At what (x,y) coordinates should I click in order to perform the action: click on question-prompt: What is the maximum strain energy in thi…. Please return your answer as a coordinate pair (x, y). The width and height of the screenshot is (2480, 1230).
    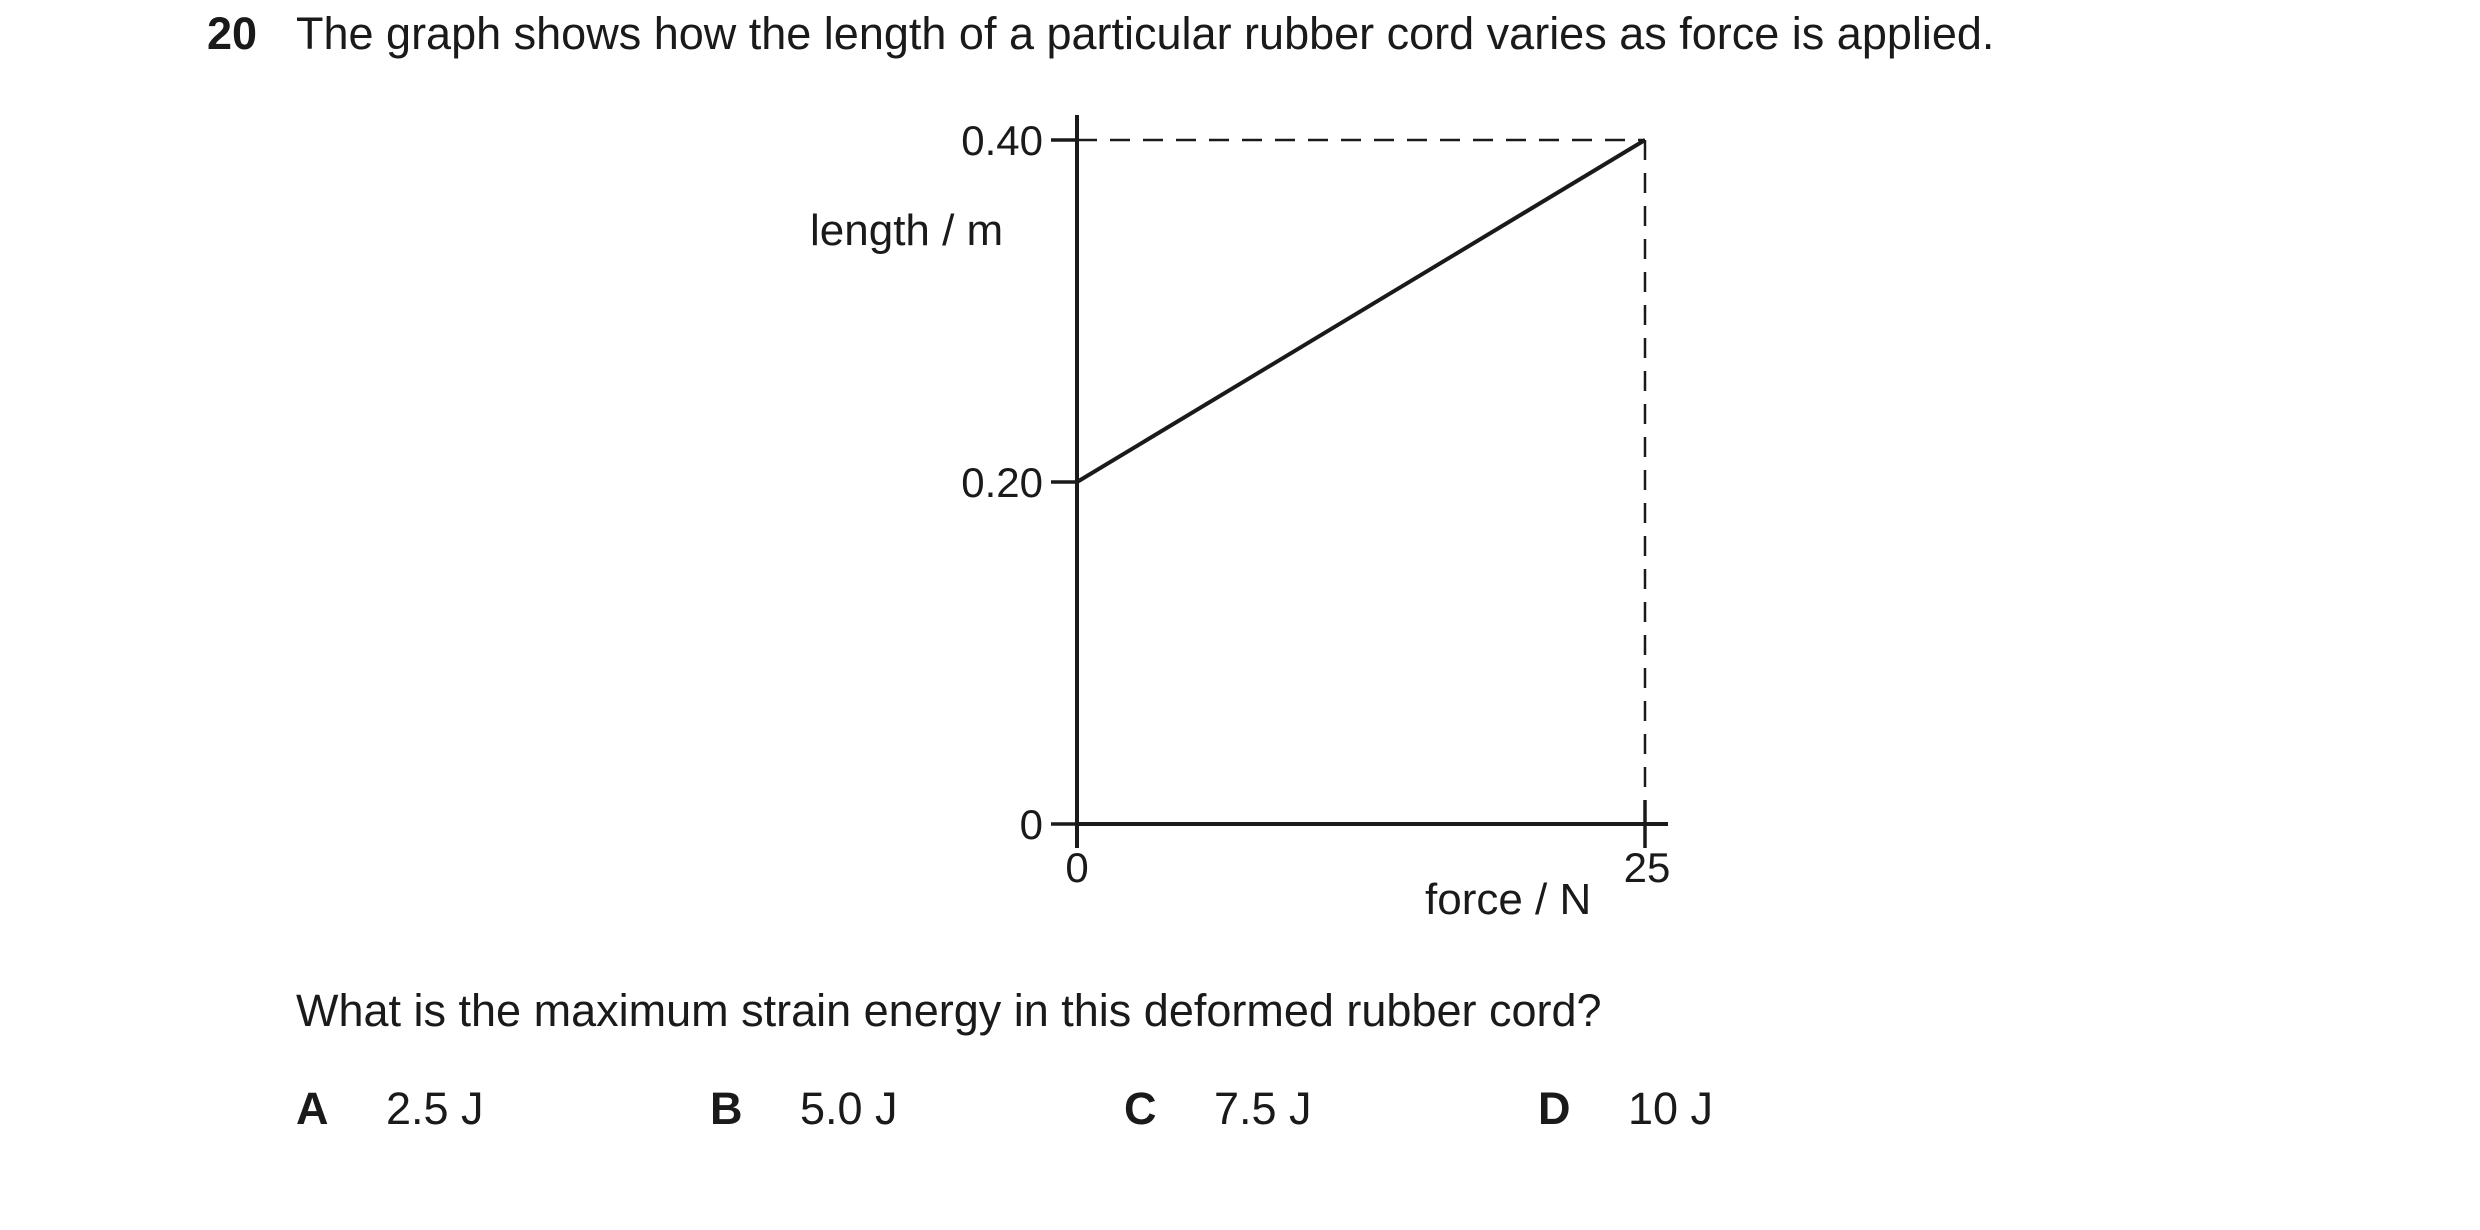
    Looking at the image, I should click on (949, 1010).